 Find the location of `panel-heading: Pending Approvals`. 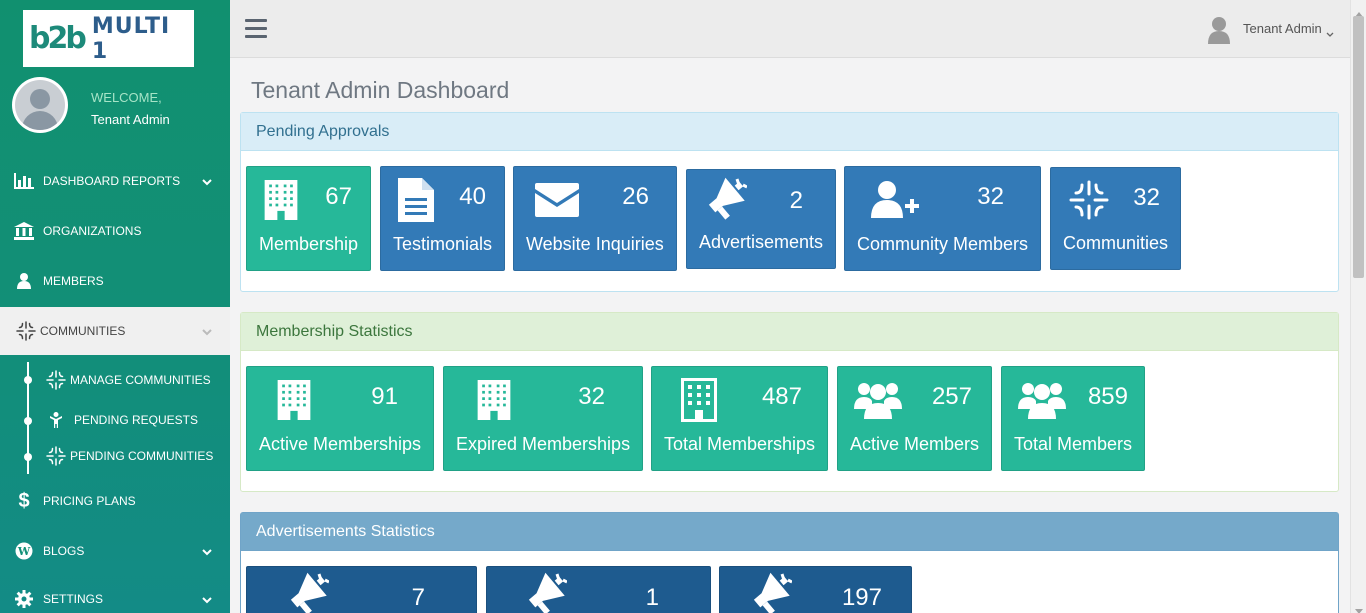

panel-heading: Pending Approvals is located at coordinates (789, 132).